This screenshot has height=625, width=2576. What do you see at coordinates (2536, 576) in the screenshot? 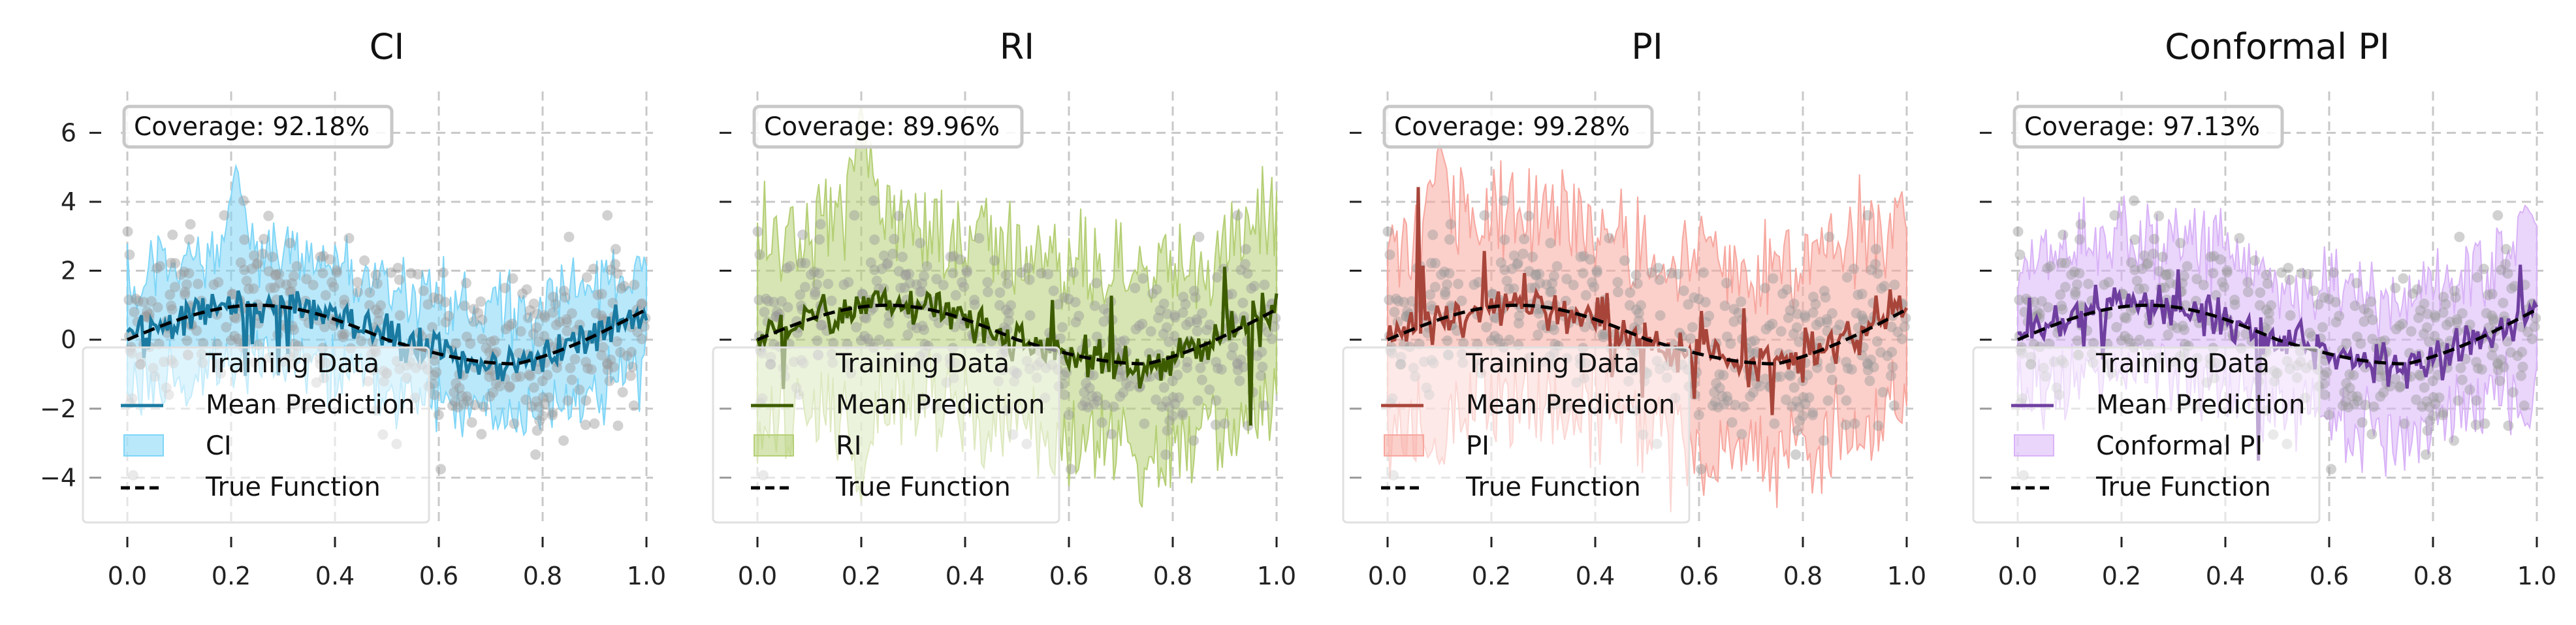
I see `x-tick-label: 1.0` at bounding box center [2536, 576].